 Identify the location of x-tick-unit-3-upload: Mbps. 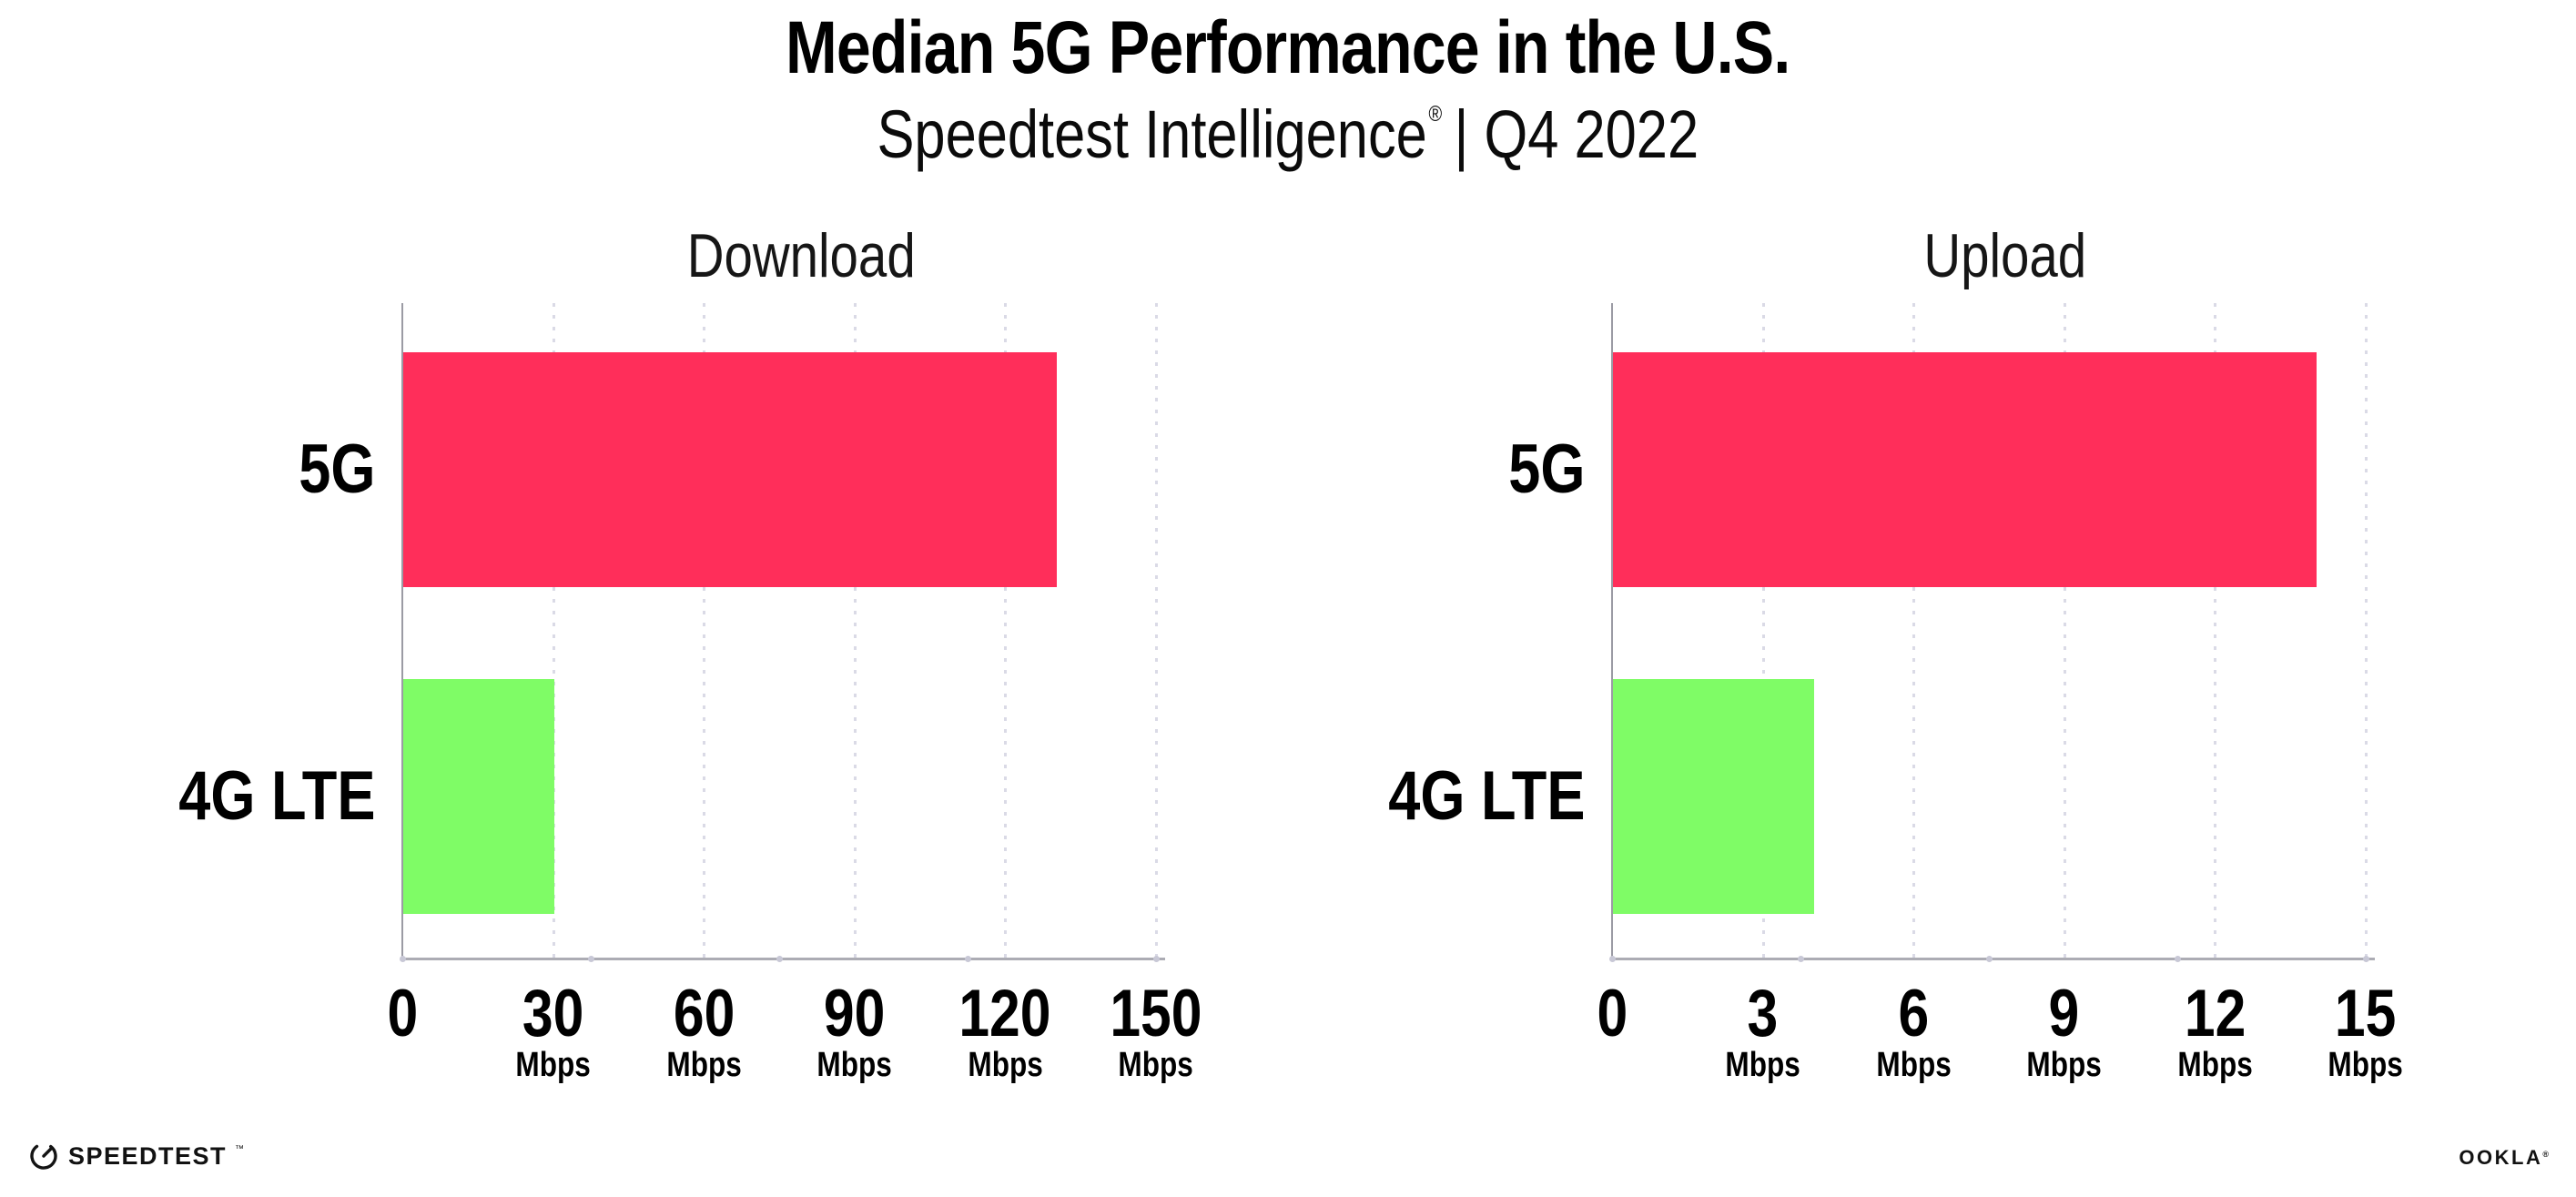
(1763, 1065).